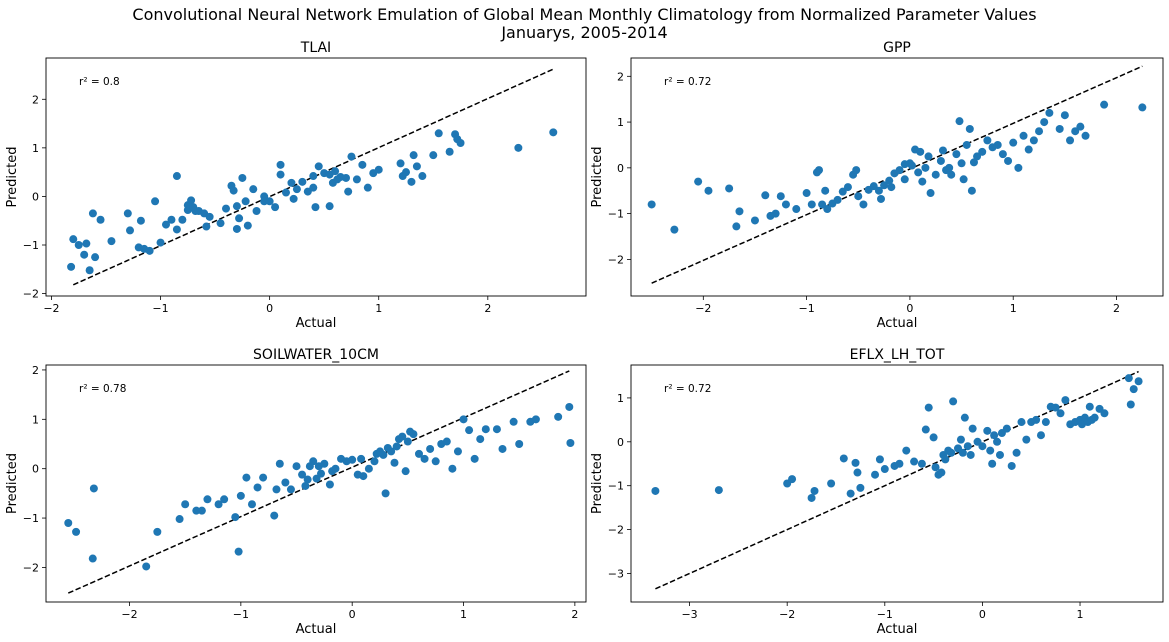 This screenshot has width=1169, height=642. I want to click on y-tick-label: 2, so click(35, 370).